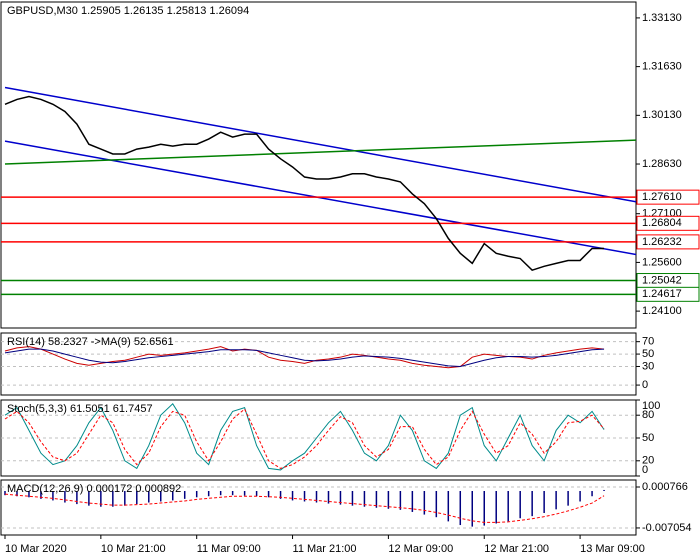  What do you see at coordinates (516, 549) in the screenshot?
I see `x-tick-label: 12 Mar 21:00` at bounding box center [516, 549].